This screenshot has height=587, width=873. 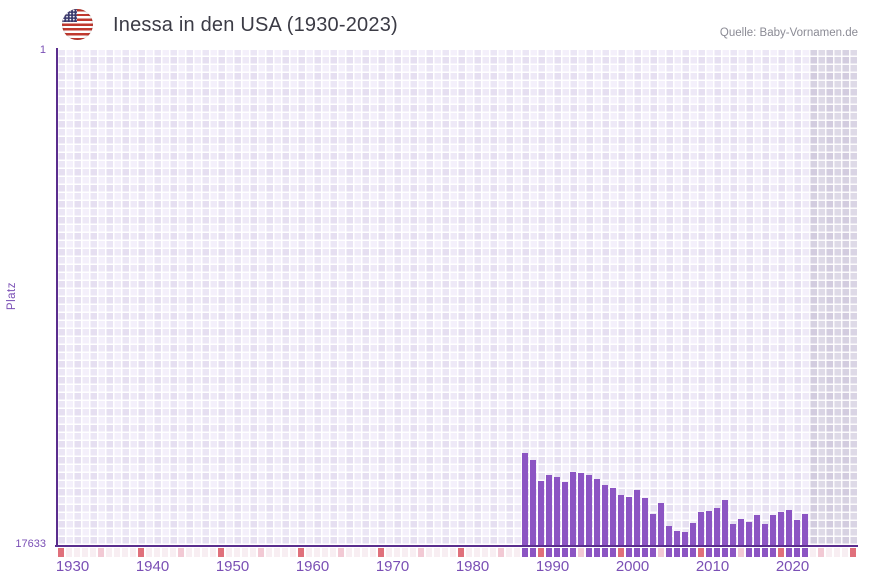 I want to click on year-marker-1975, so click(x=421, y=552).